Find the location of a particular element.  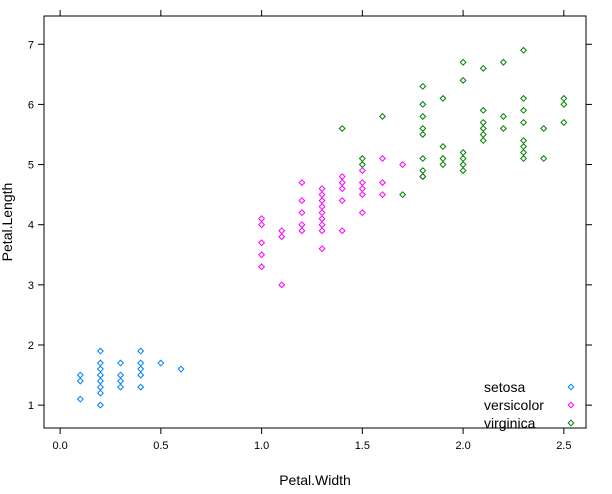

x-axis-title: Petal.Width is located at coordinates (315, 480).